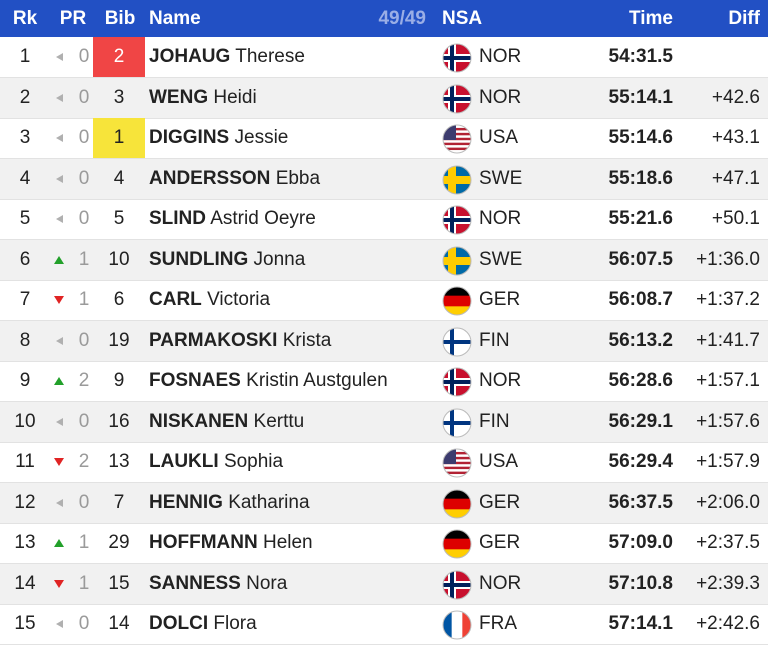 The width and height of the screenshot is (768, 645). What do you see at coordinates (384, 138) in the screenshot?
I see `result-row: 3 0 1 DIGGINS Jessie USA 55:14.6 +43.1` at bounding box center [384, 138].